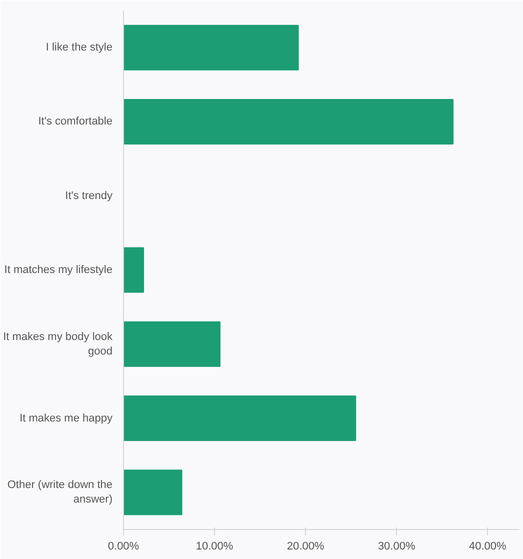 The width and height of the screenshot is (523, 559). Describe the element at coordinates (59, 492) in the screenshot. I see `y-tick-label: Other (write down the answer)` at that location.